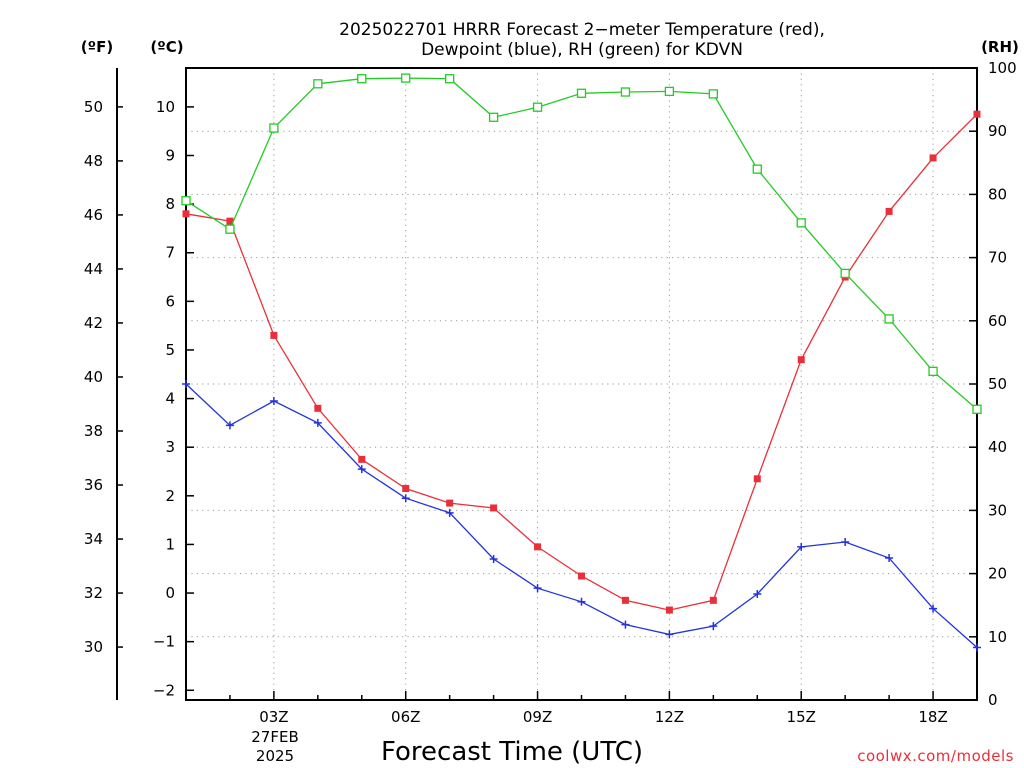 The width and height of the screenshot is (1024, 768). I want to click on rh-tick-label: 50, so click(997, 384).